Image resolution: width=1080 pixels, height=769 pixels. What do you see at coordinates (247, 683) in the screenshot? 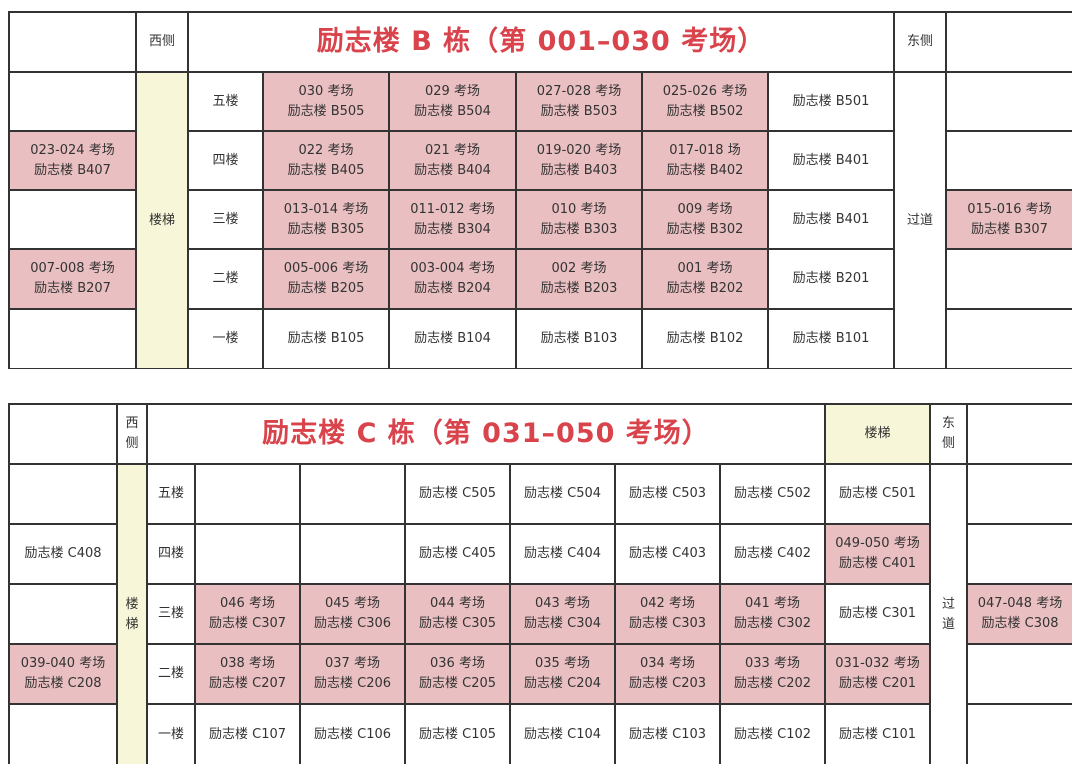
I see `exam-room-text: 励志楼 C207` at bounding box center [247, 683].